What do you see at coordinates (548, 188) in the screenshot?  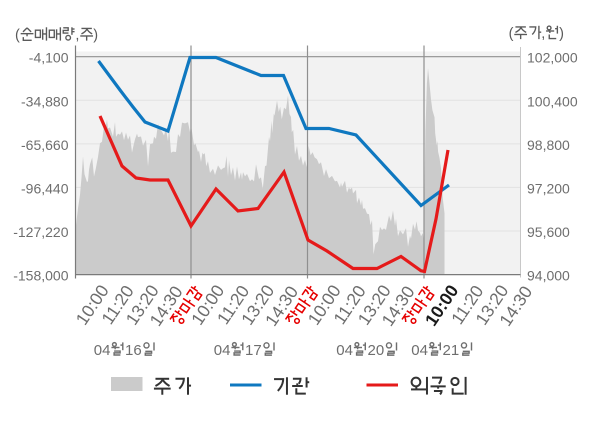 I see `svg-text: 97,200` at bounding box center [548, 188].